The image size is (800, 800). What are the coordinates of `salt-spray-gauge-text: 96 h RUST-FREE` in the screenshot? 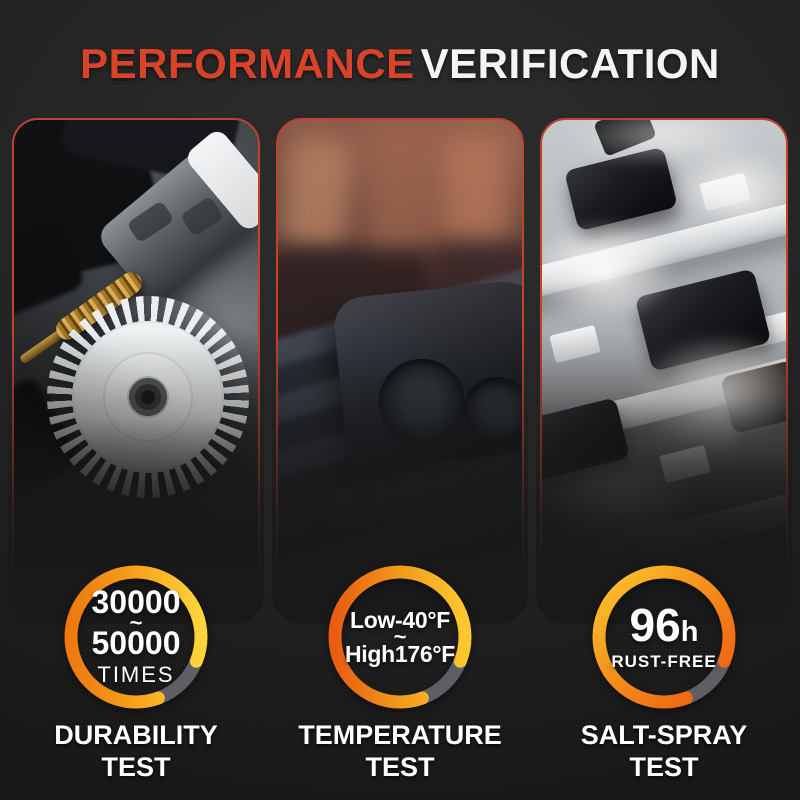 It's located at (664, 637).